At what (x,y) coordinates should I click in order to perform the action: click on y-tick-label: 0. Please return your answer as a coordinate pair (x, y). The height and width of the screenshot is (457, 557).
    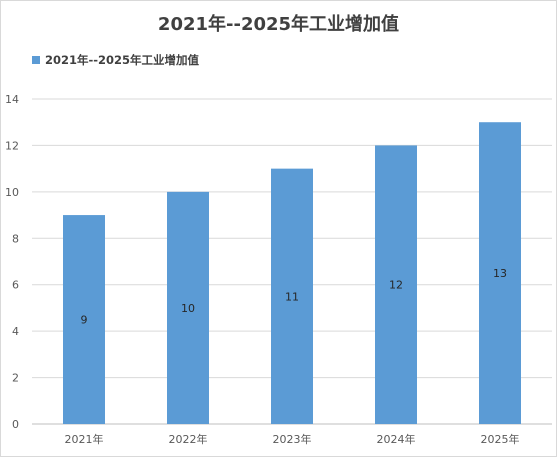
    Looking at the image, I should click on (15, 424).